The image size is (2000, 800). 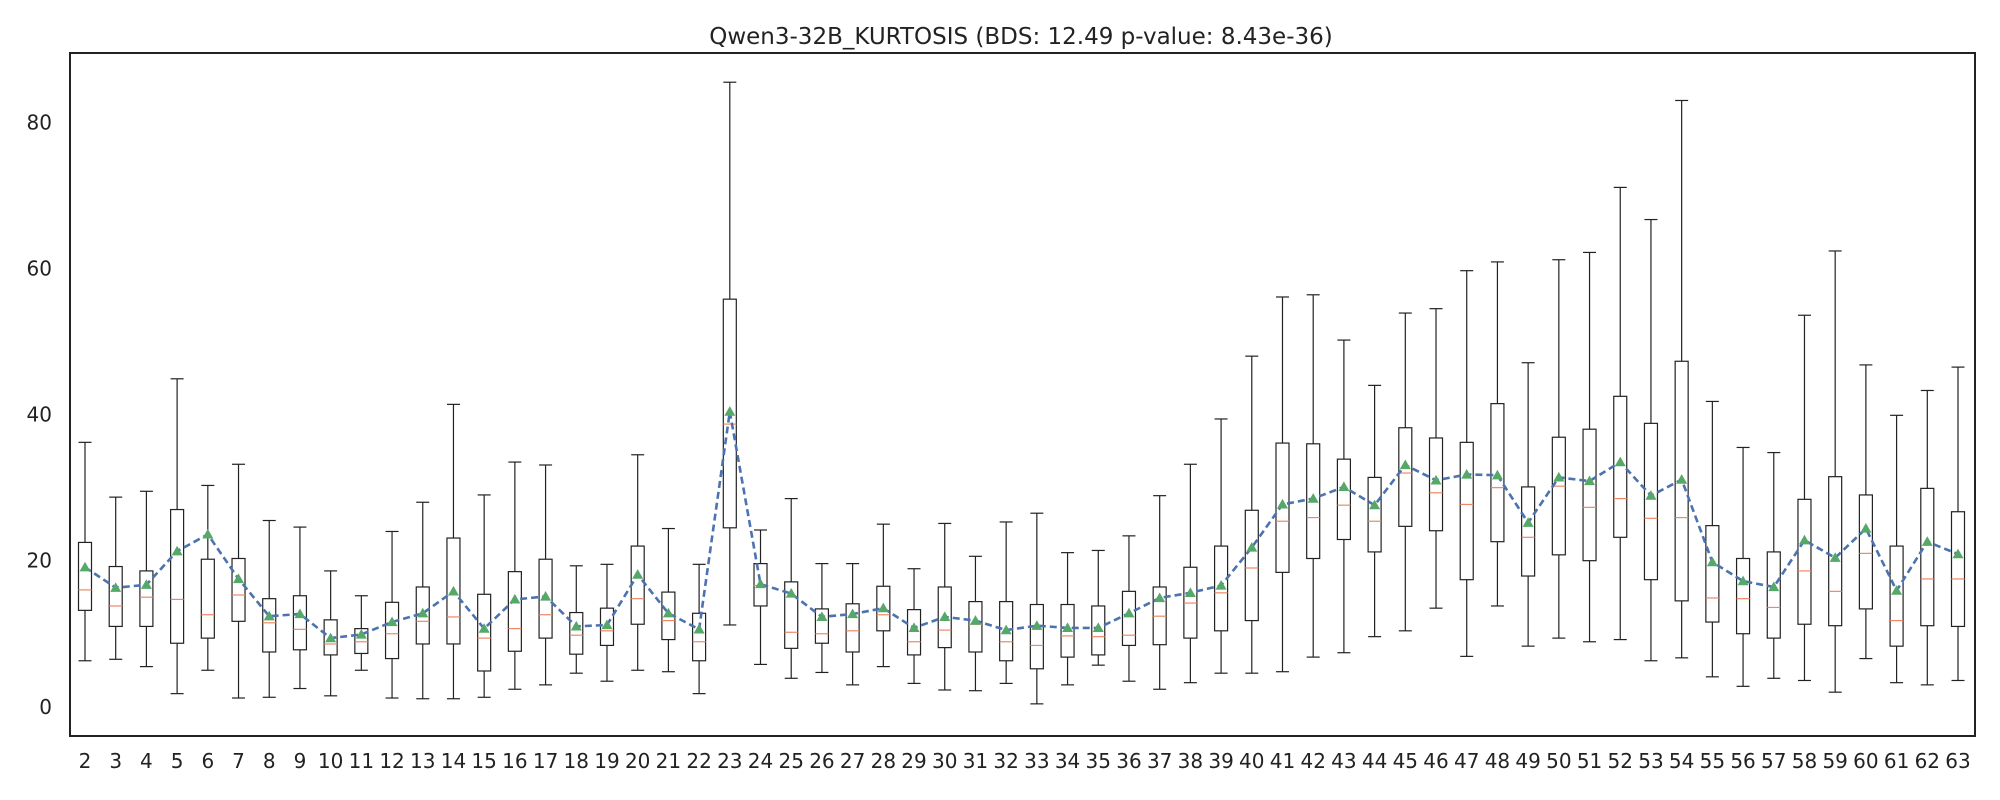 I want to click on x-tick-label: 4, so click(x=146, y=761).